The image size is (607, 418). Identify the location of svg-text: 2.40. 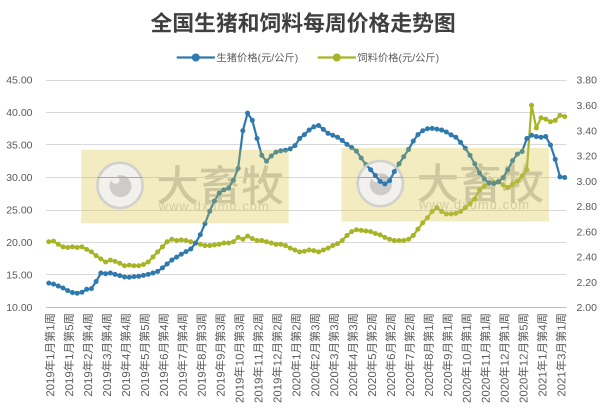
(587, 258).